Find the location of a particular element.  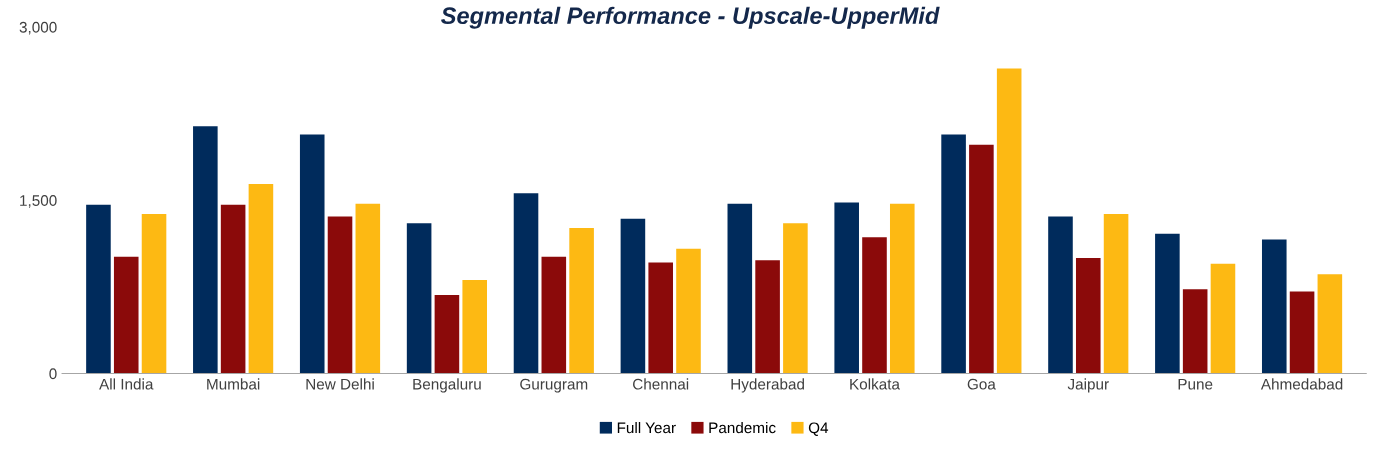

x-tick-label: Goa is located at coordinates (981, 384).